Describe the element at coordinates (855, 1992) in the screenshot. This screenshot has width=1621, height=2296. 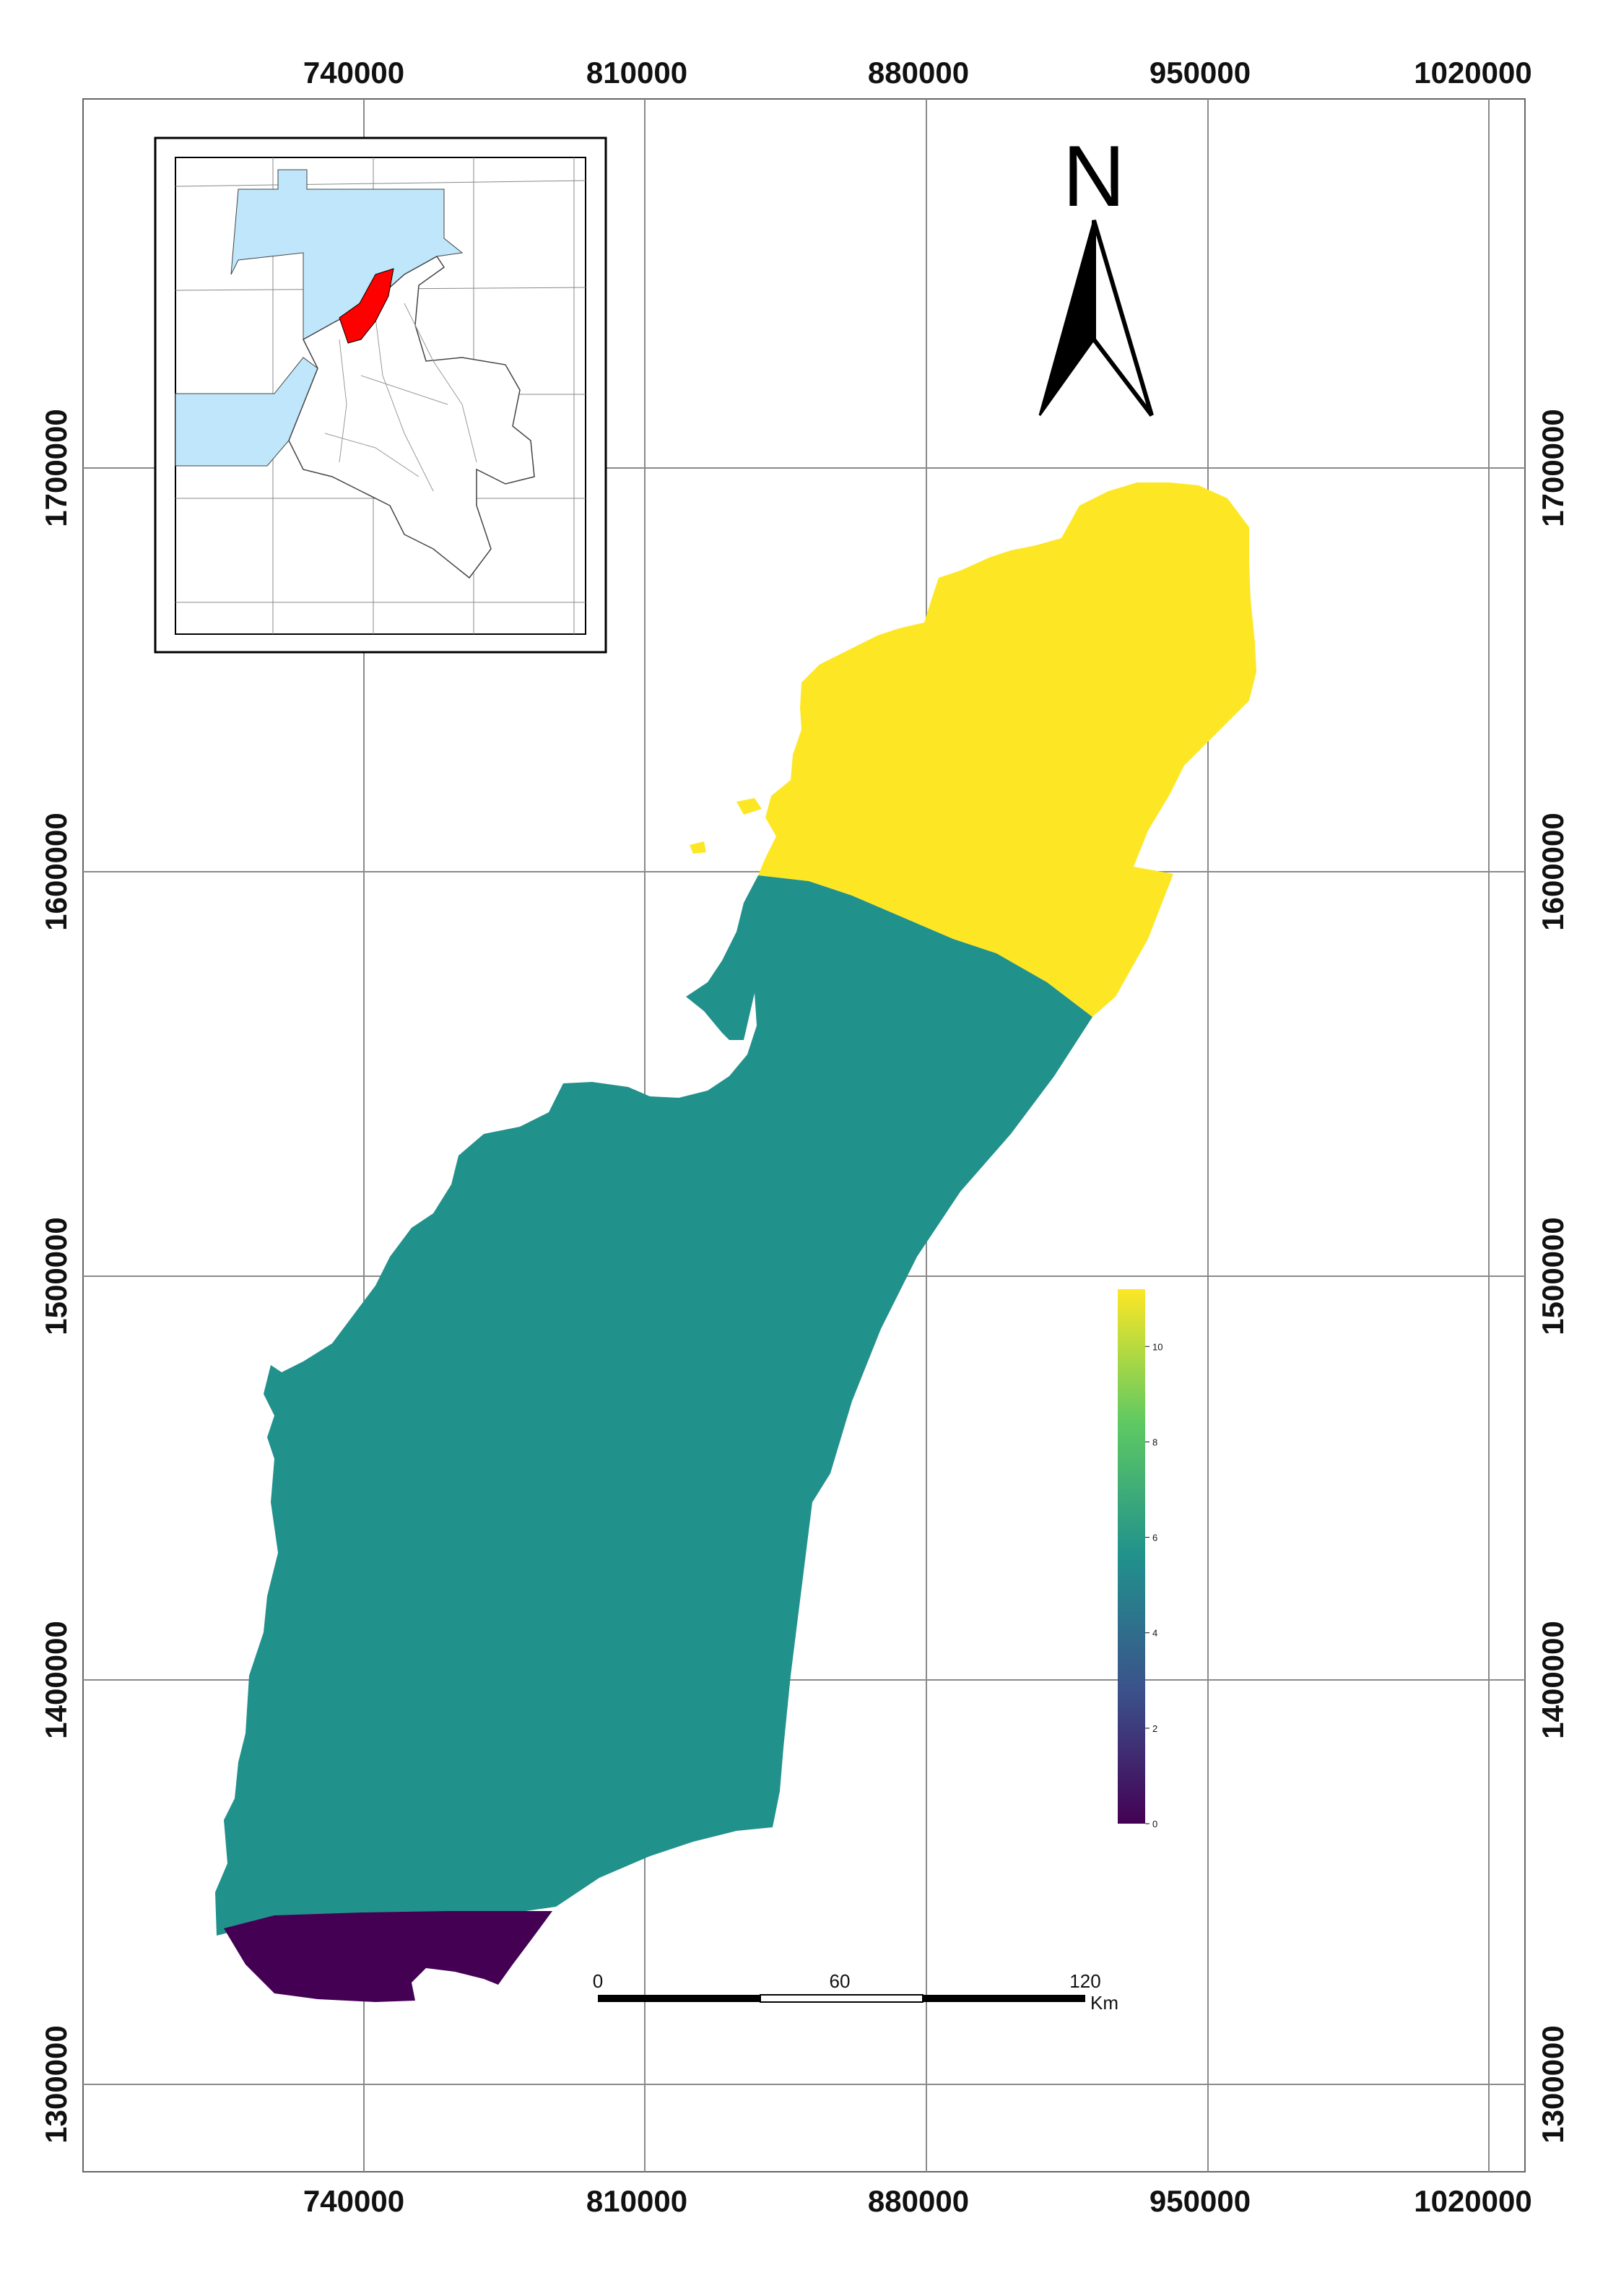
I see `scale-bar: 0 60 120 Km` at that location.